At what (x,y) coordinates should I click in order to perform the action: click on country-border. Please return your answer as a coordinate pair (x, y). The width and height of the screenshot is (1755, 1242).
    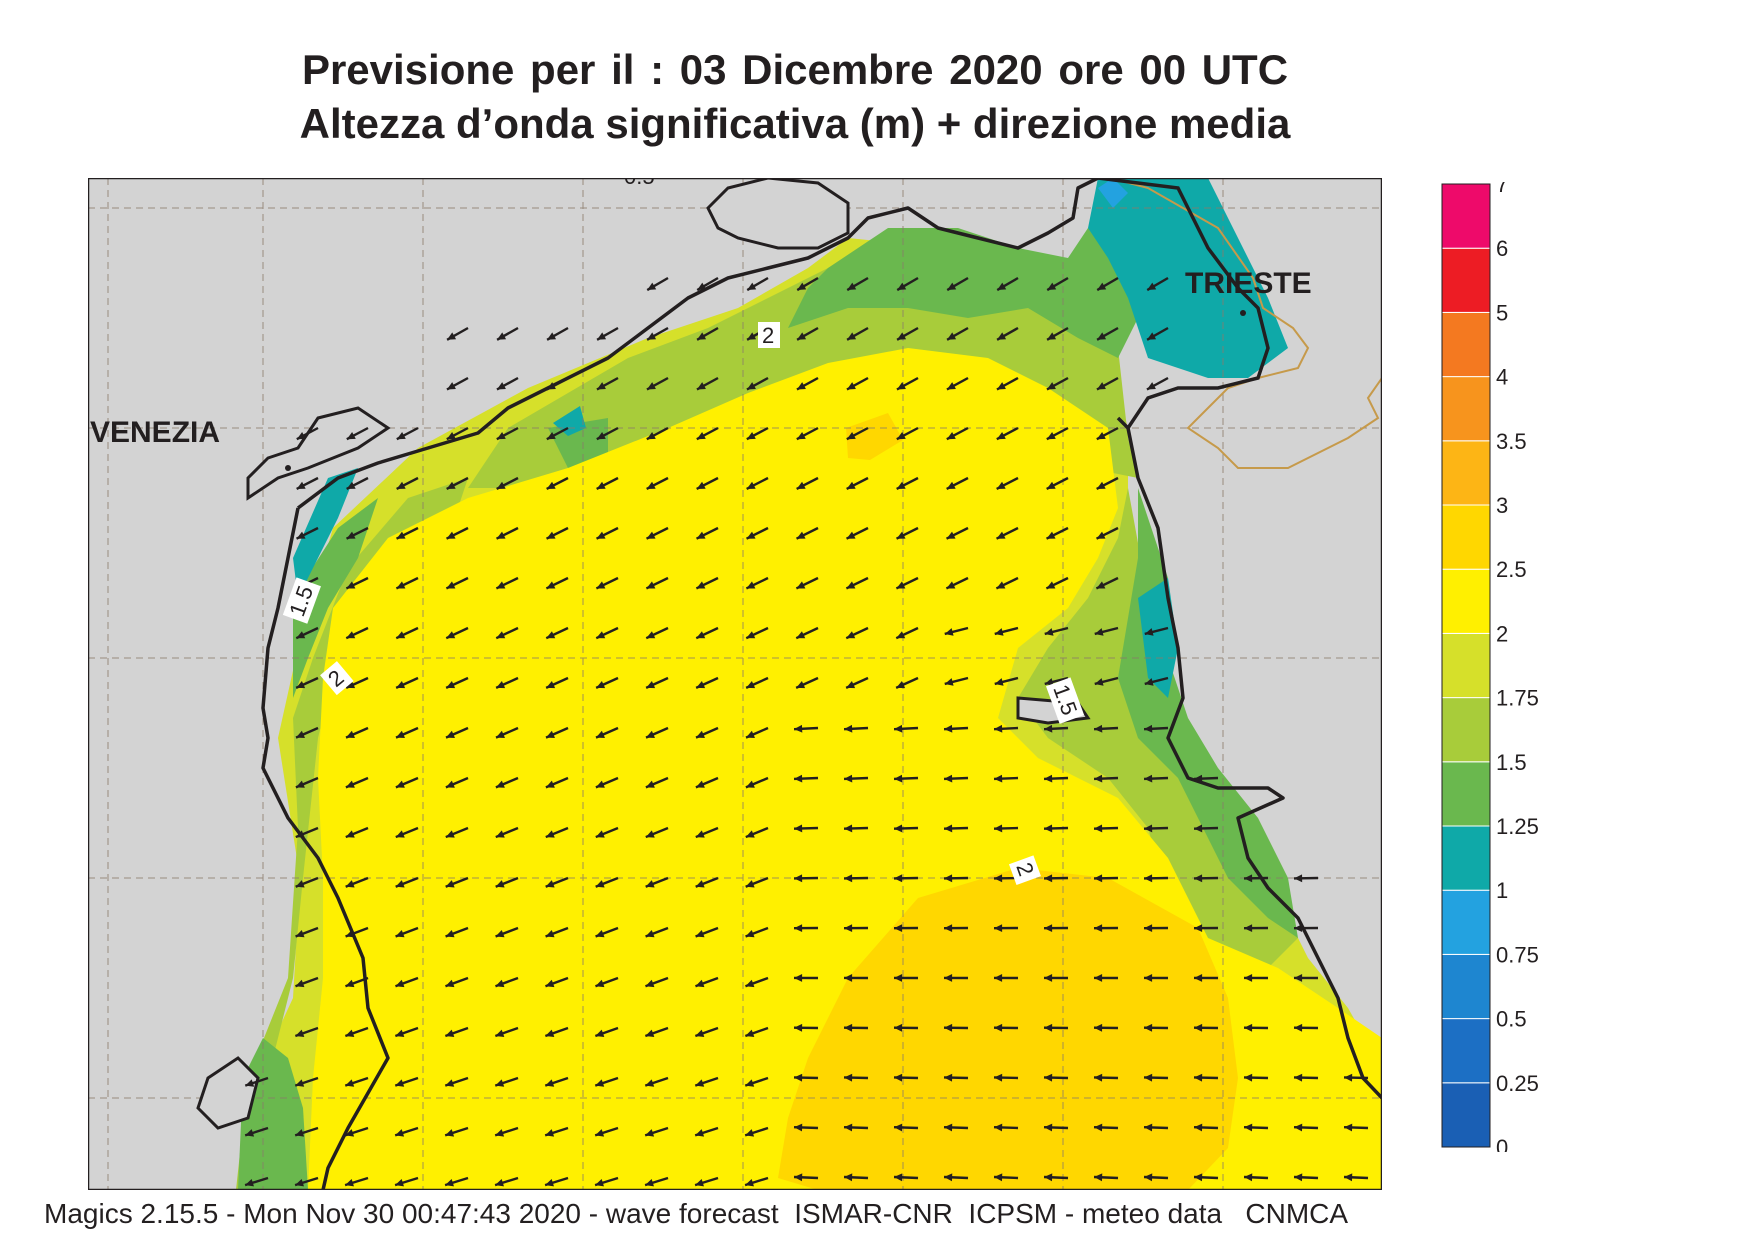
    Looking at the image, I should click on (1245, 323).